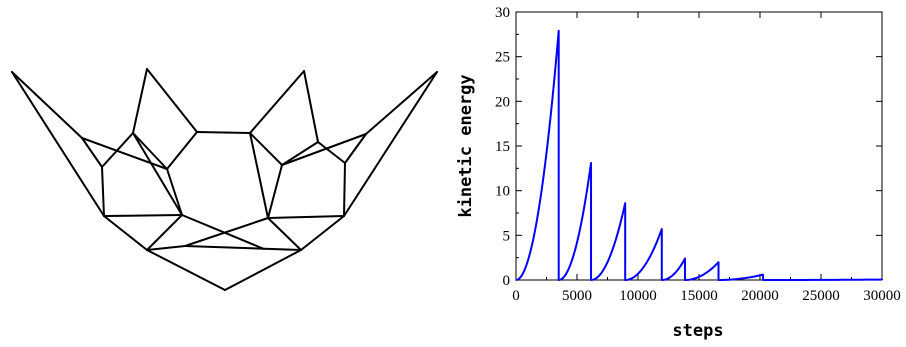  Describe the element at coordinates (502, 192) in the screenshot. I see `y-tick-label: 10` at that location.